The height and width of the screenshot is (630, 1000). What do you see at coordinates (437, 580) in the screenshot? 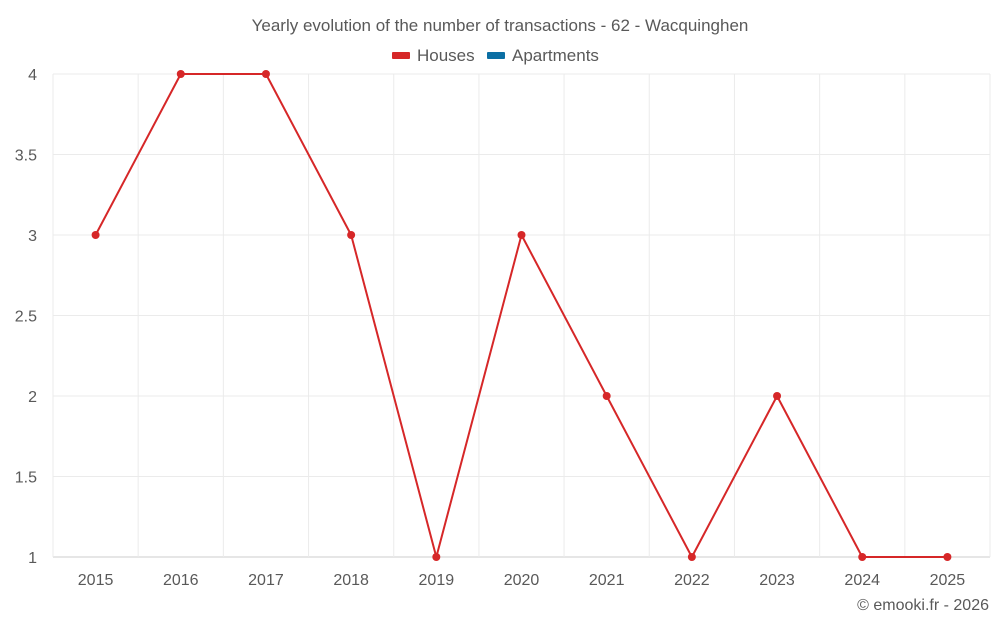
I see `x-tick-label: 2019` at bounding box center [437, 580].